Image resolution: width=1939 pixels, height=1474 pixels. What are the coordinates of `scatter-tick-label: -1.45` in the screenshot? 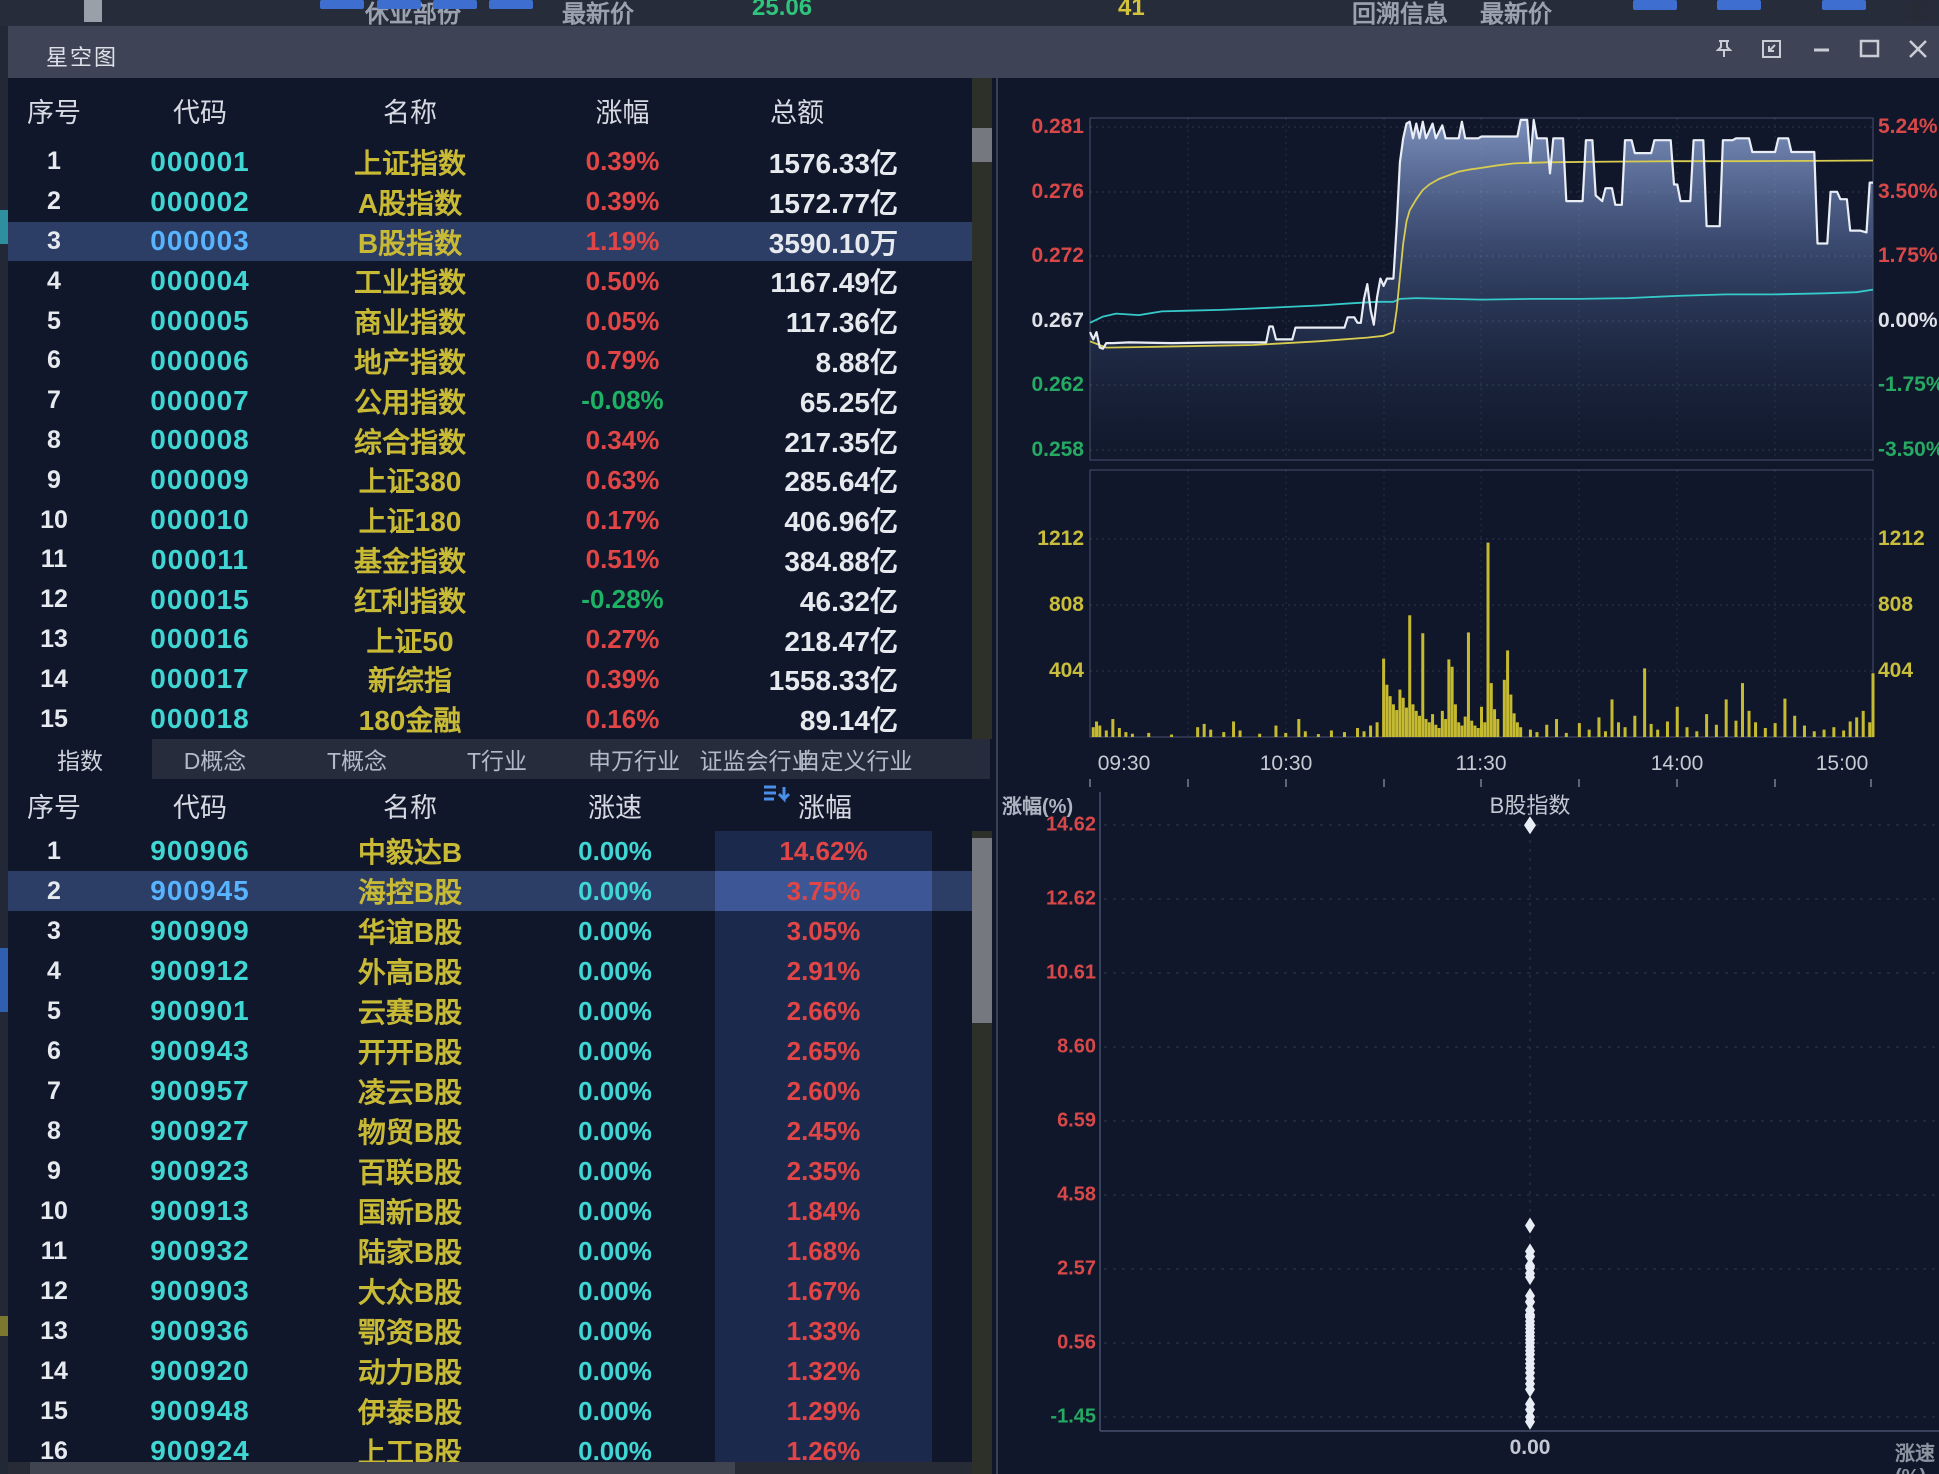 It's located at (1073, 1416).